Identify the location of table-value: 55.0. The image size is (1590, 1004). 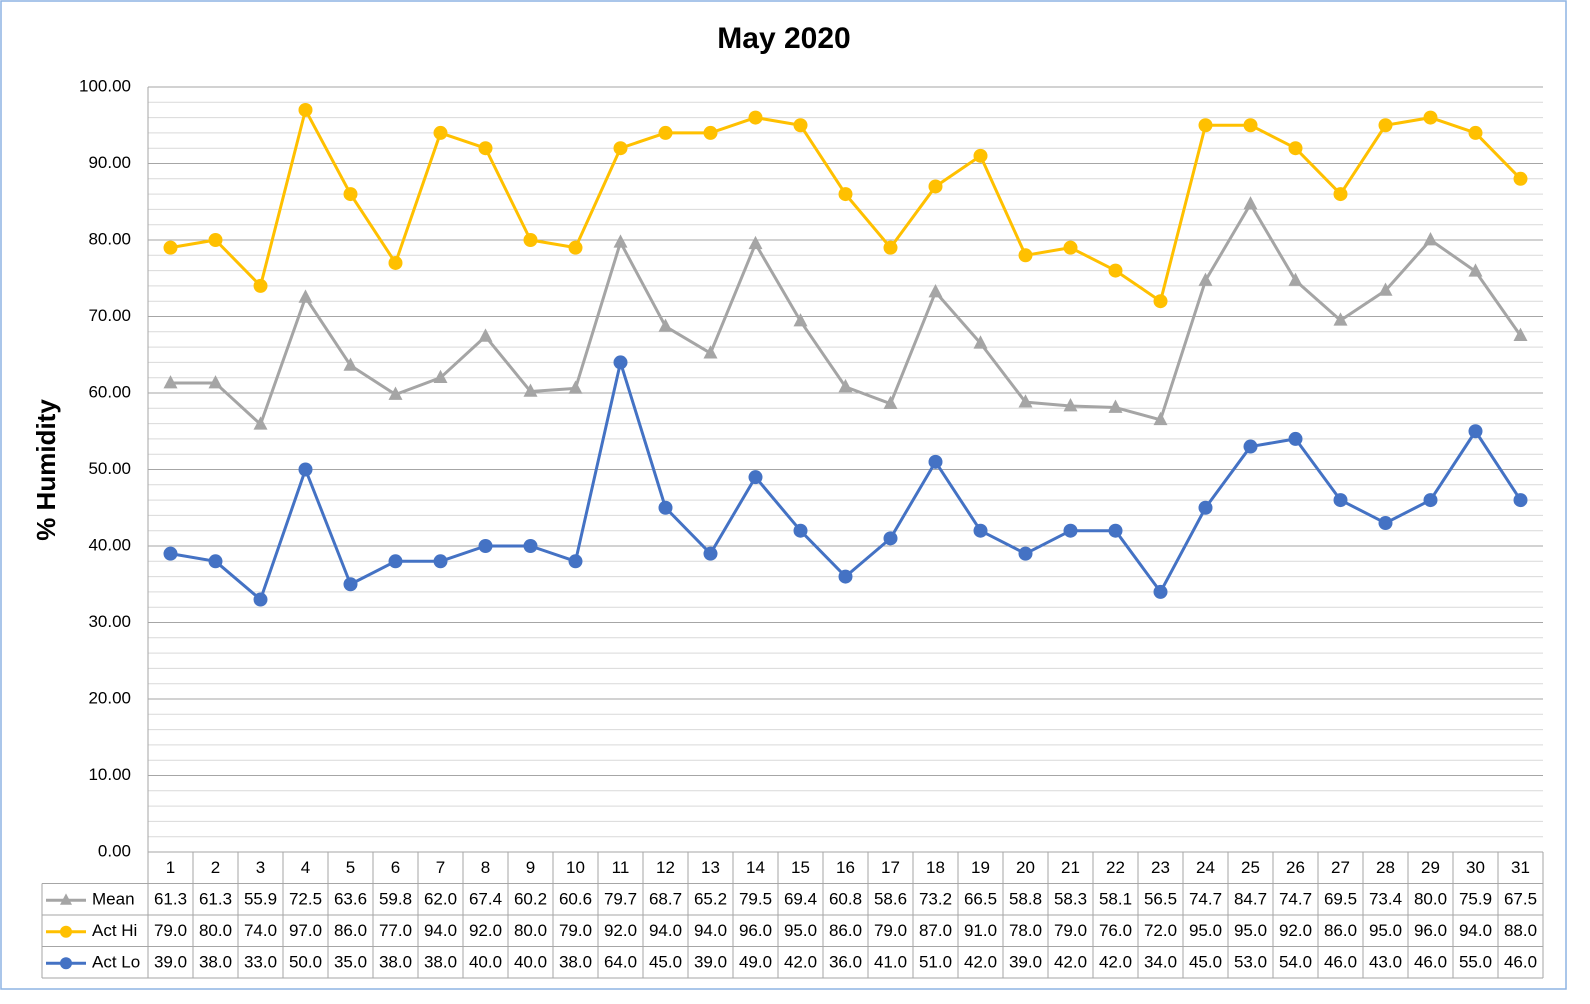
(1475, 962).